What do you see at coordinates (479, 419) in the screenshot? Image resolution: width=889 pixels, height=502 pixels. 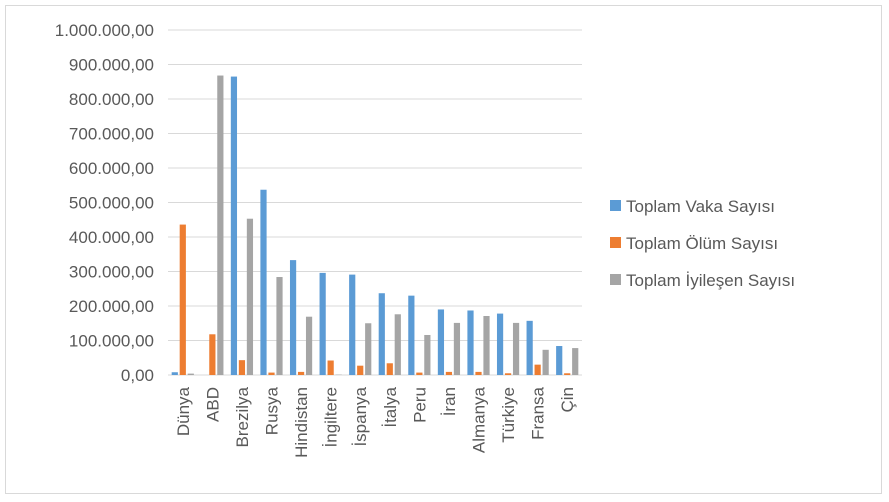 I see `x-tick-label: Almanya` at bounding box center [479, 419].